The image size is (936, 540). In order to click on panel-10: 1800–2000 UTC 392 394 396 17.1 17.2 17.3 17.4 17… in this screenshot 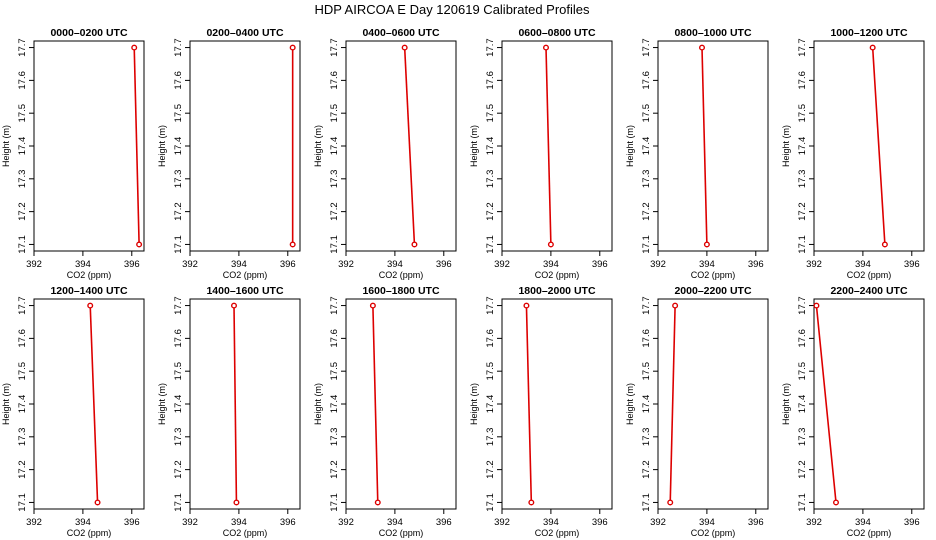, I will do `click(541, 411)`.